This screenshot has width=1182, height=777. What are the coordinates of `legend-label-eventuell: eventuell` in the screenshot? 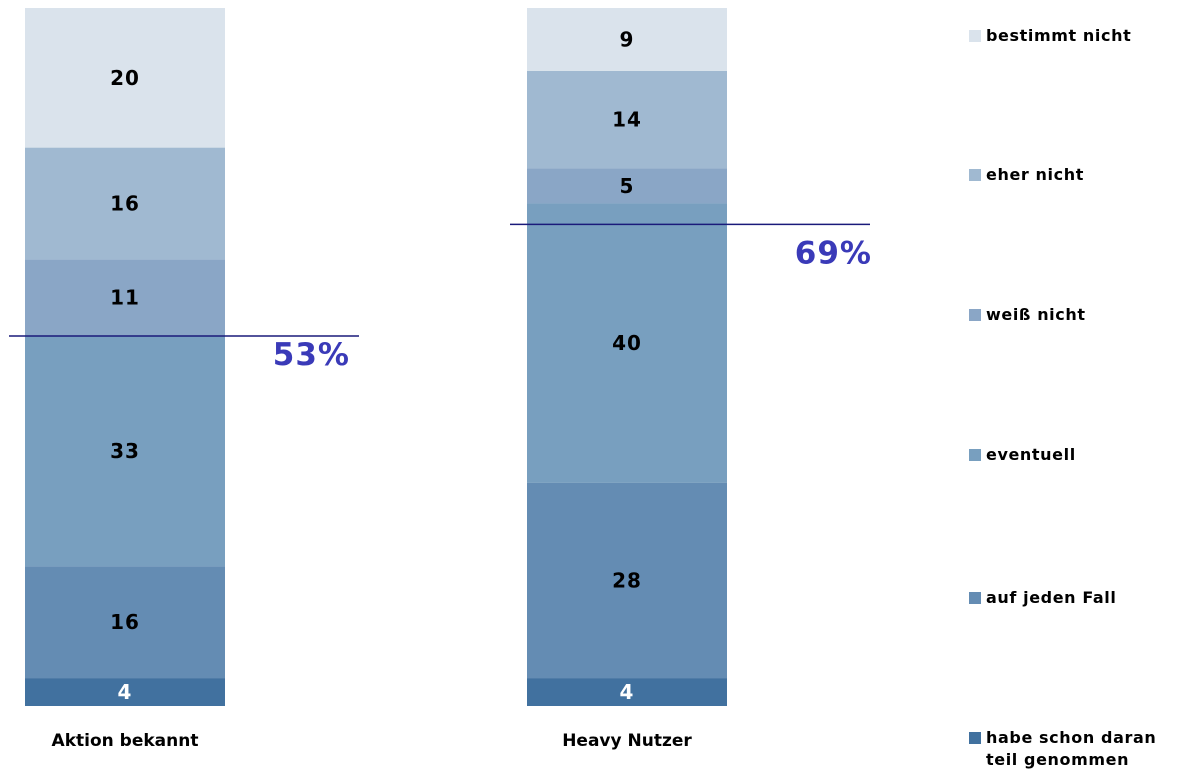 It's located at (1031, 454).